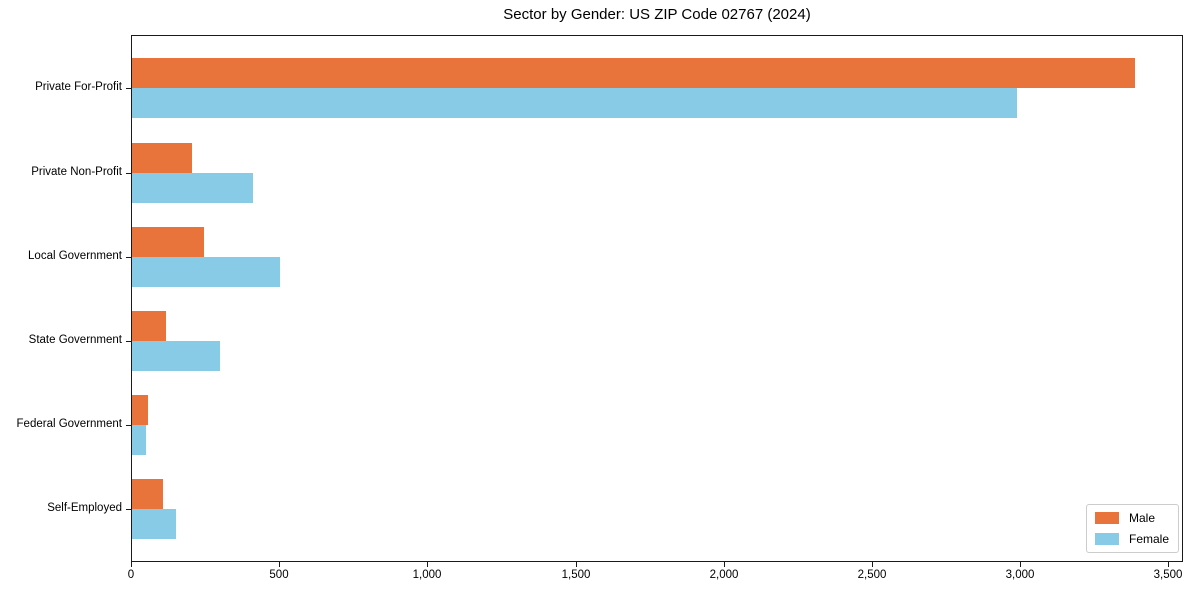 The width and height of the screenshot is (1200, 600). I want to click on bar-female-state-government, so click(176, 355).